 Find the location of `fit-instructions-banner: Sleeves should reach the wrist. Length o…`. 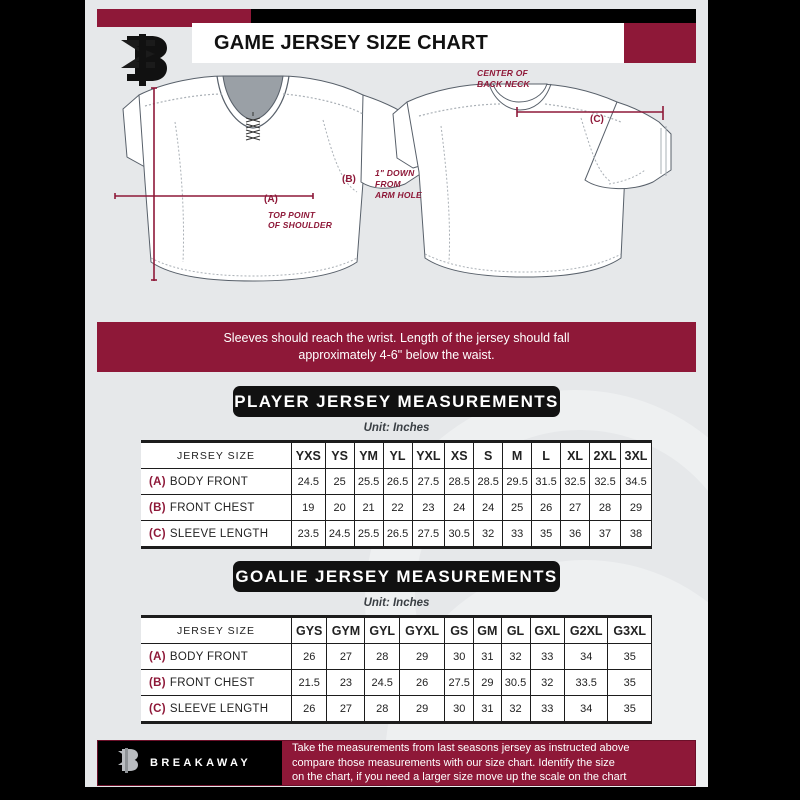

fit-instructions-banner: Sleeves should reach the wrist. Length o… is located at coordinates (396, 347).